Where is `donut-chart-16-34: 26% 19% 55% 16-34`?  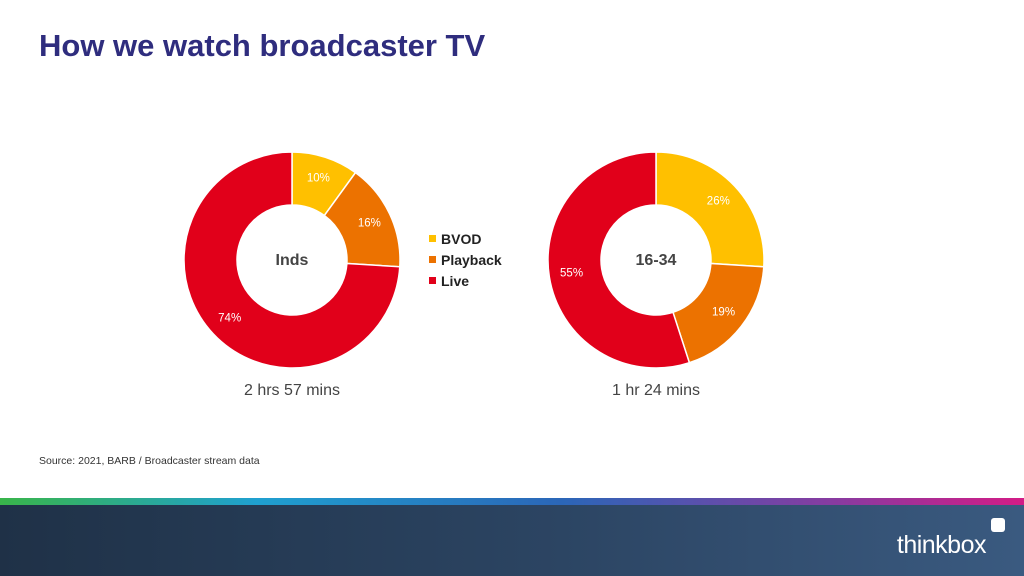
donut-chart-16-34: 26% 19% 55% 16-34 is located at coordinates (656, 260).